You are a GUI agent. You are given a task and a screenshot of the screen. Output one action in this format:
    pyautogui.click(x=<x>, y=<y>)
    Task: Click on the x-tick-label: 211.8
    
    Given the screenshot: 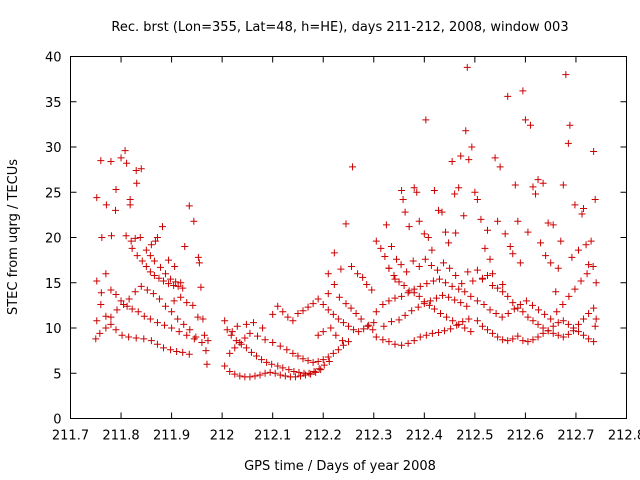 What is the action you would take?
    pyautogui.click(x=120, y=436)
    